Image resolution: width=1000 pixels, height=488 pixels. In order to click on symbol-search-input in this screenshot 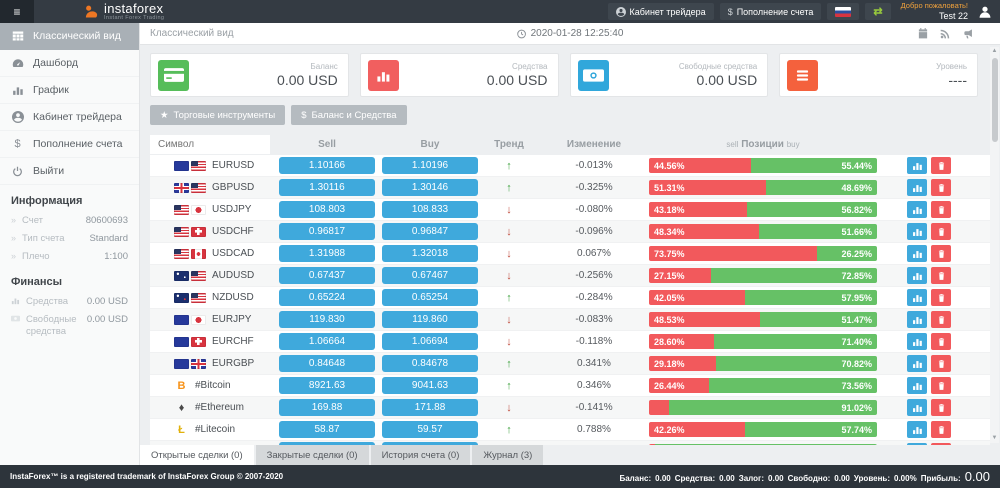, I will do `click(210, 144)`.